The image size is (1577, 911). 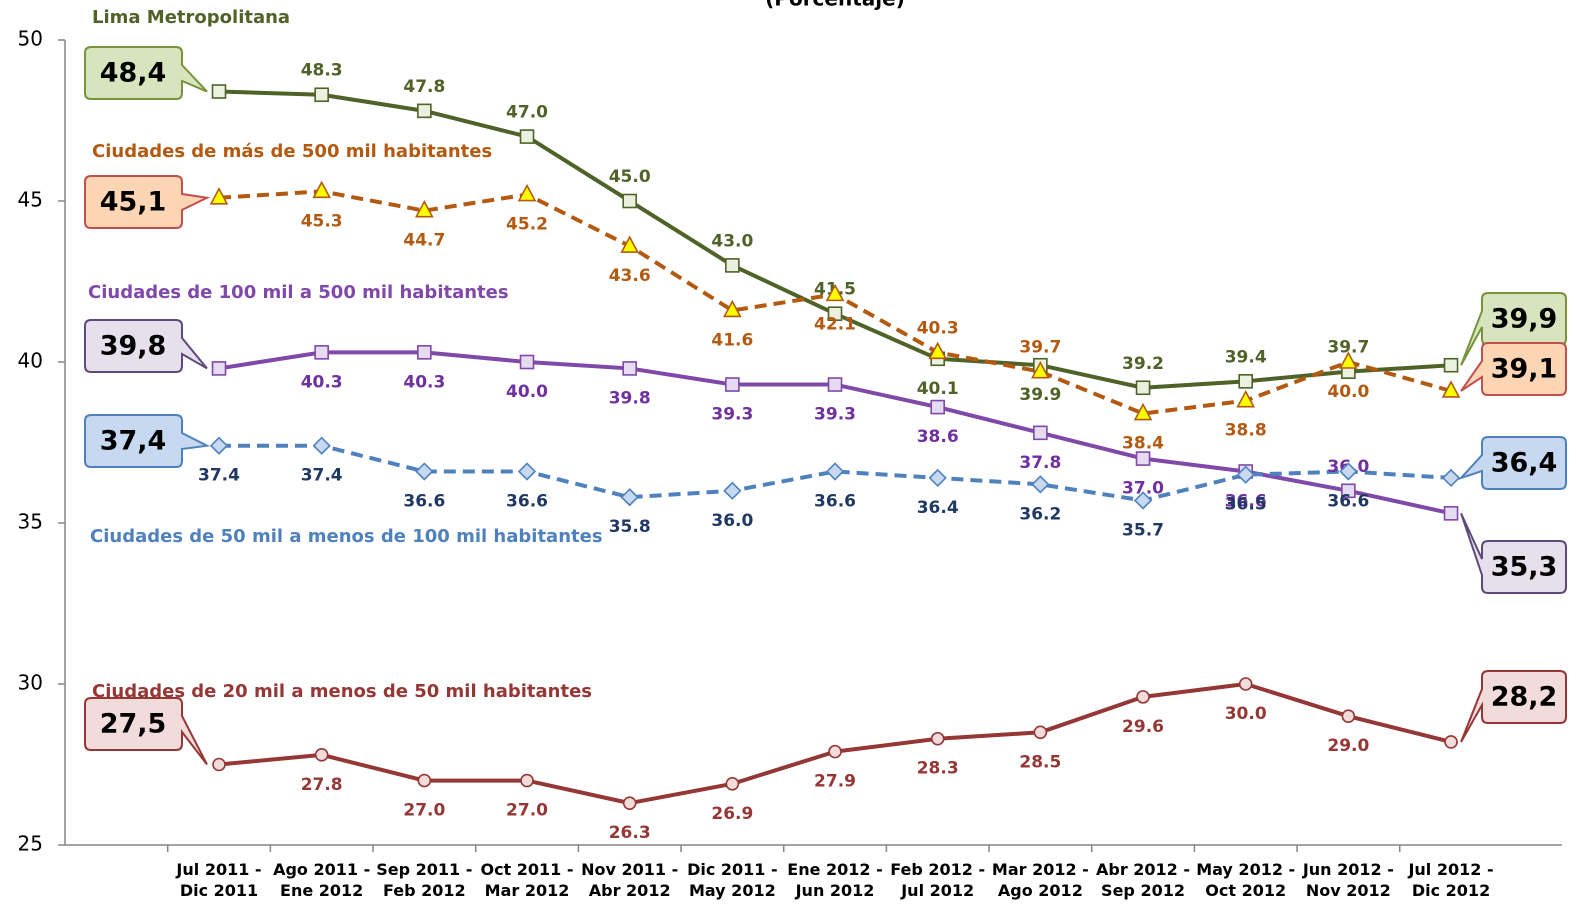 What do you see at coordinates (1246, 880) in the screenshot?
I see `x-tick-label: May 2012 - Oct 2012` at bounding box center [1246, 880].